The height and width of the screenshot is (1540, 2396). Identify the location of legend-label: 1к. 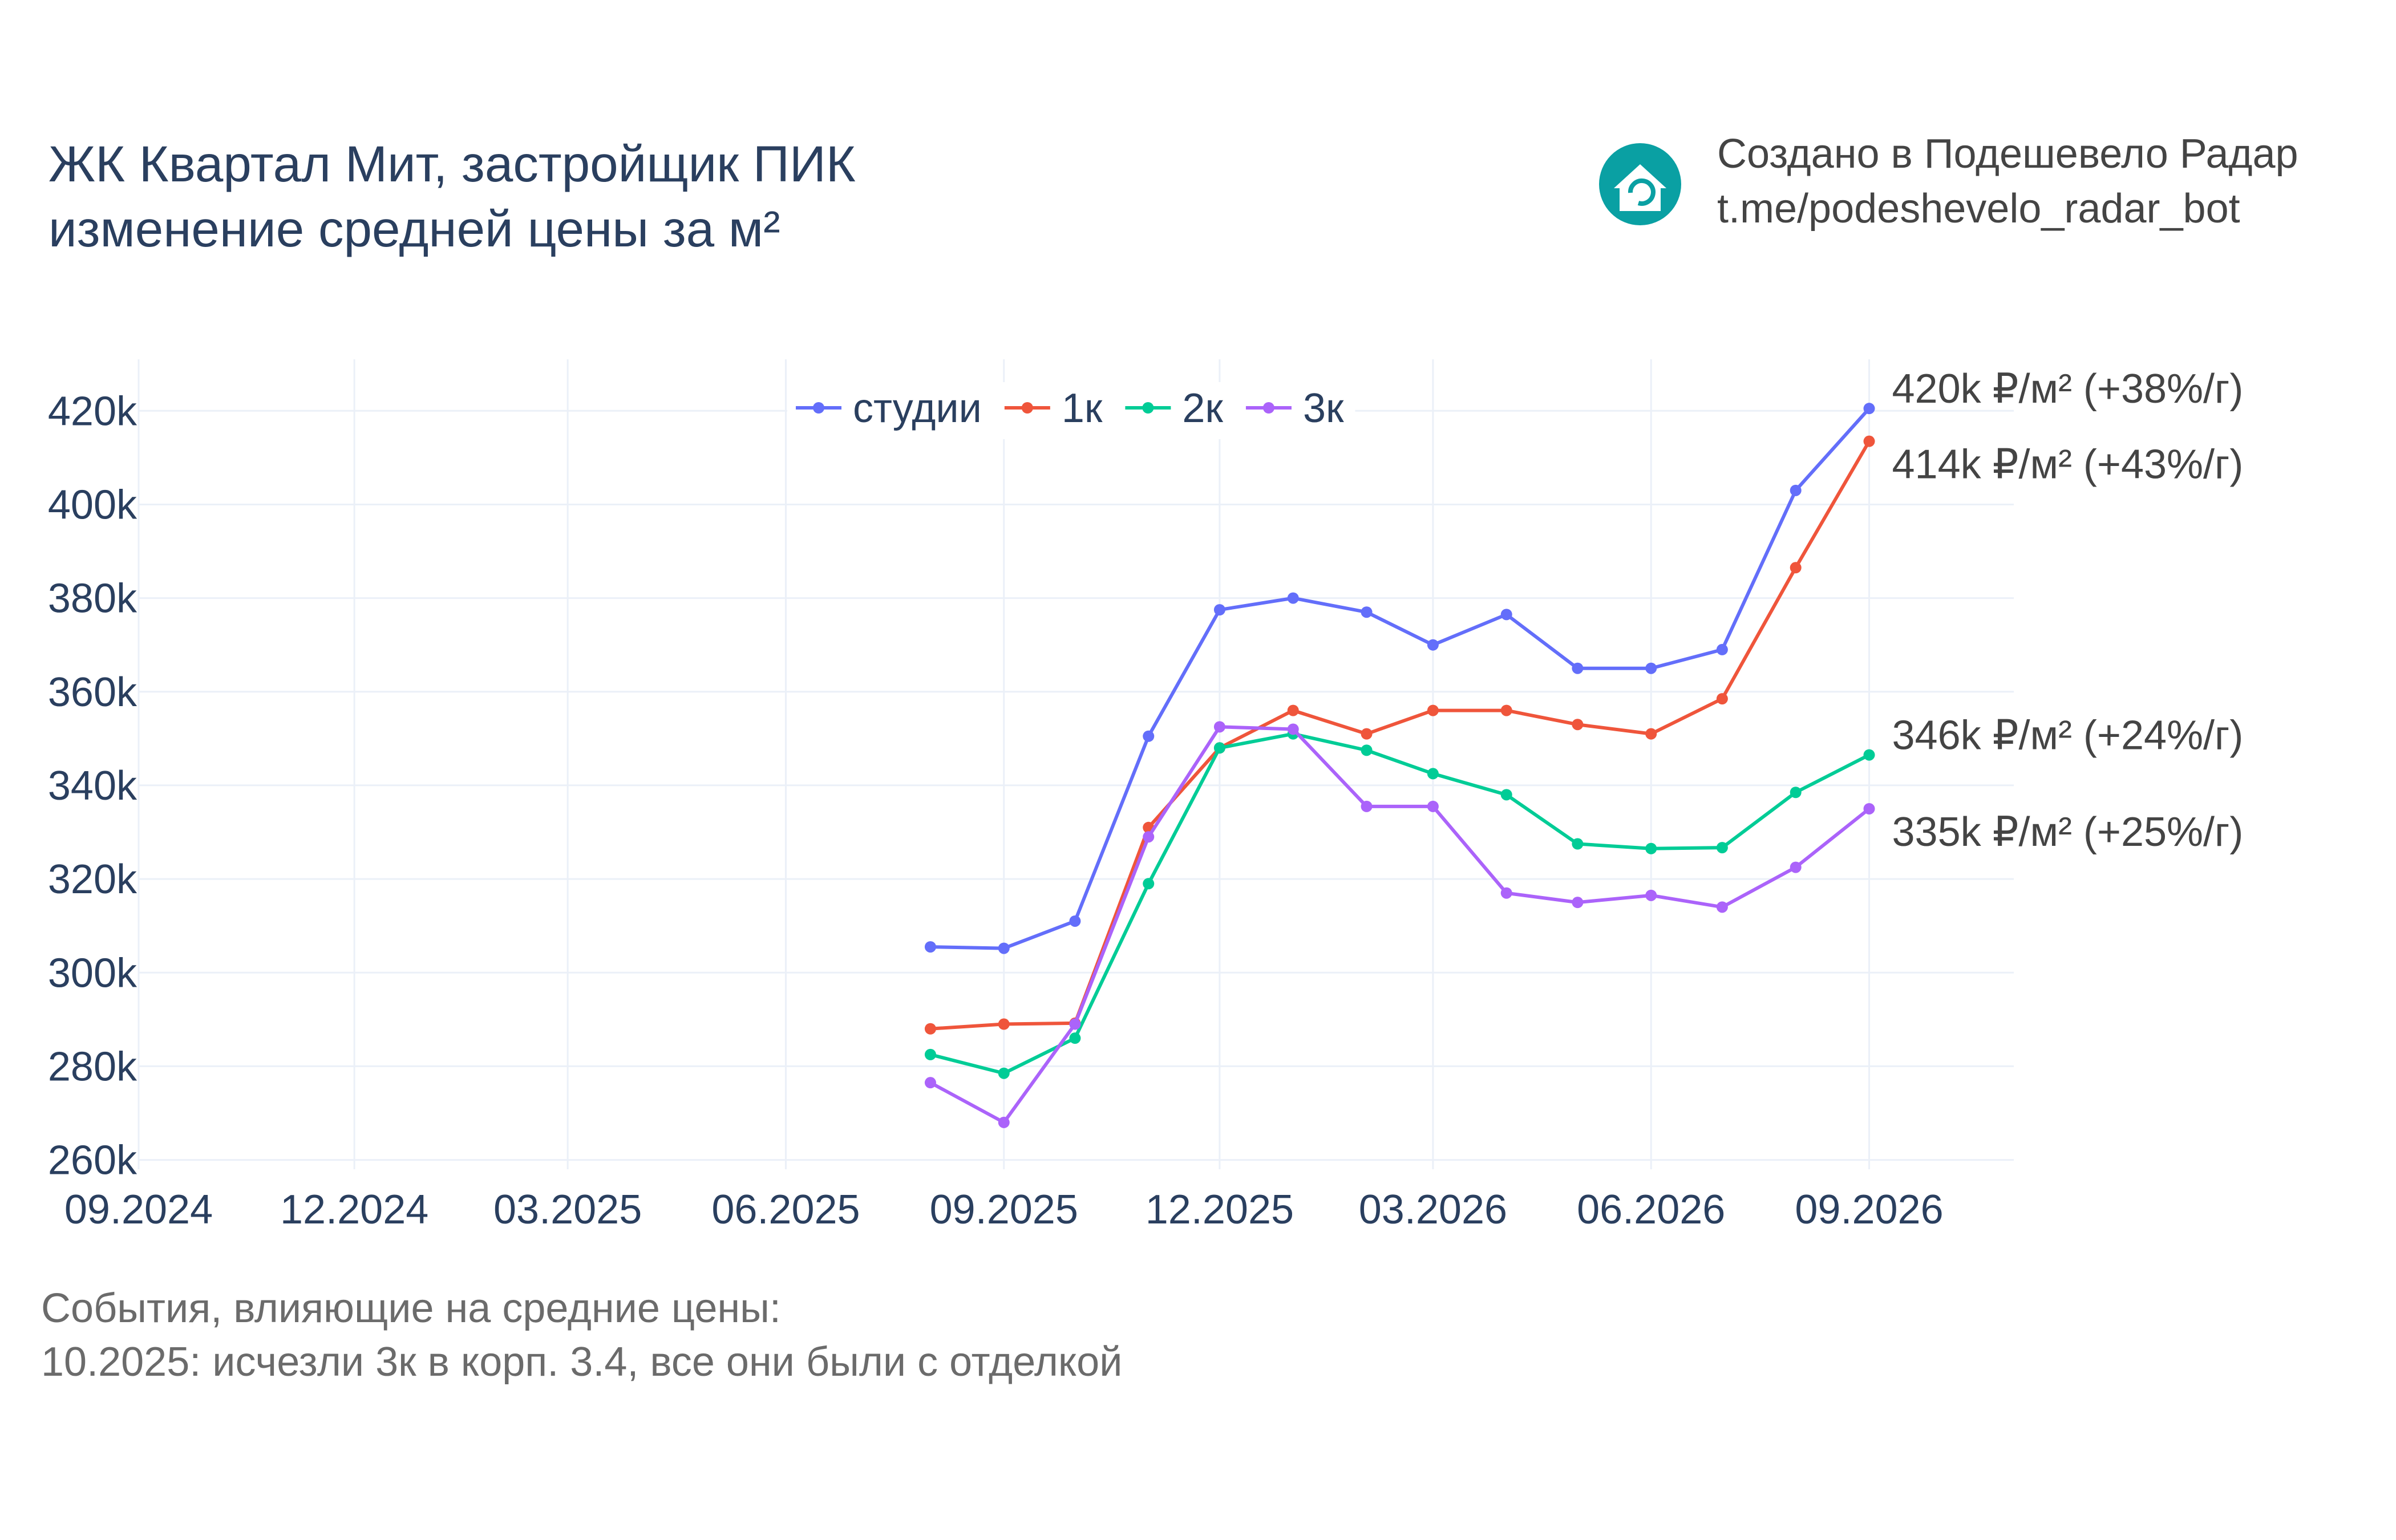
(1082, 409).